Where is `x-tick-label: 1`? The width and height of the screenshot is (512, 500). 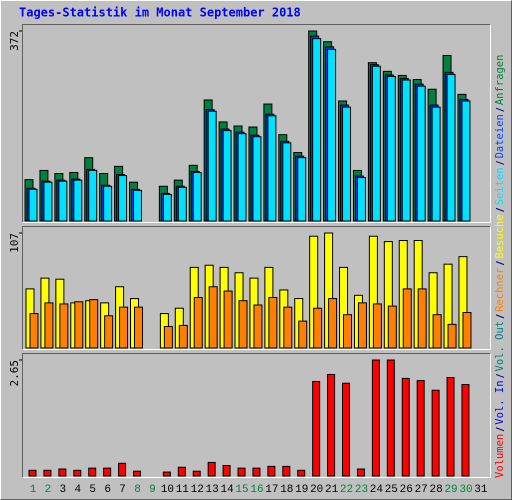
x-tick-label: 1 is located at coordinates (33, 490).